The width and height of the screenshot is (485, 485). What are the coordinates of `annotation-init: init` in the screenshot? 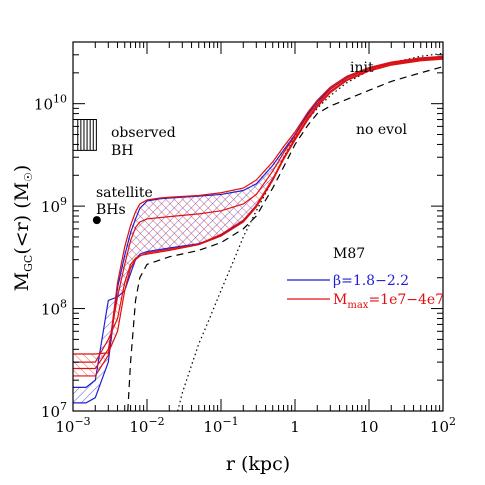 It's located at (362, 68).